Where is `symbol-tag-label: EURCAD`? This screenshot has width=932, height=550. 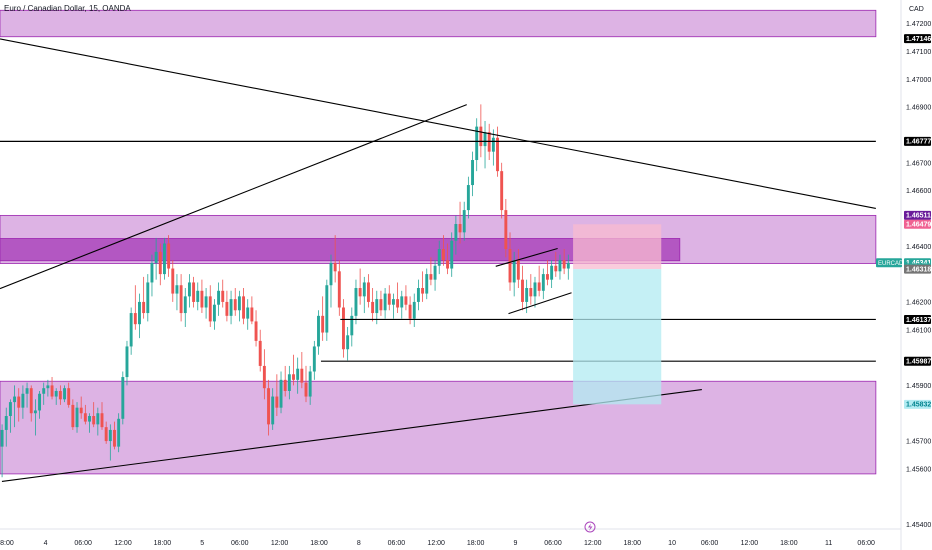 symbol-tag-label: EURCAD is located at coordinates (891, 264).